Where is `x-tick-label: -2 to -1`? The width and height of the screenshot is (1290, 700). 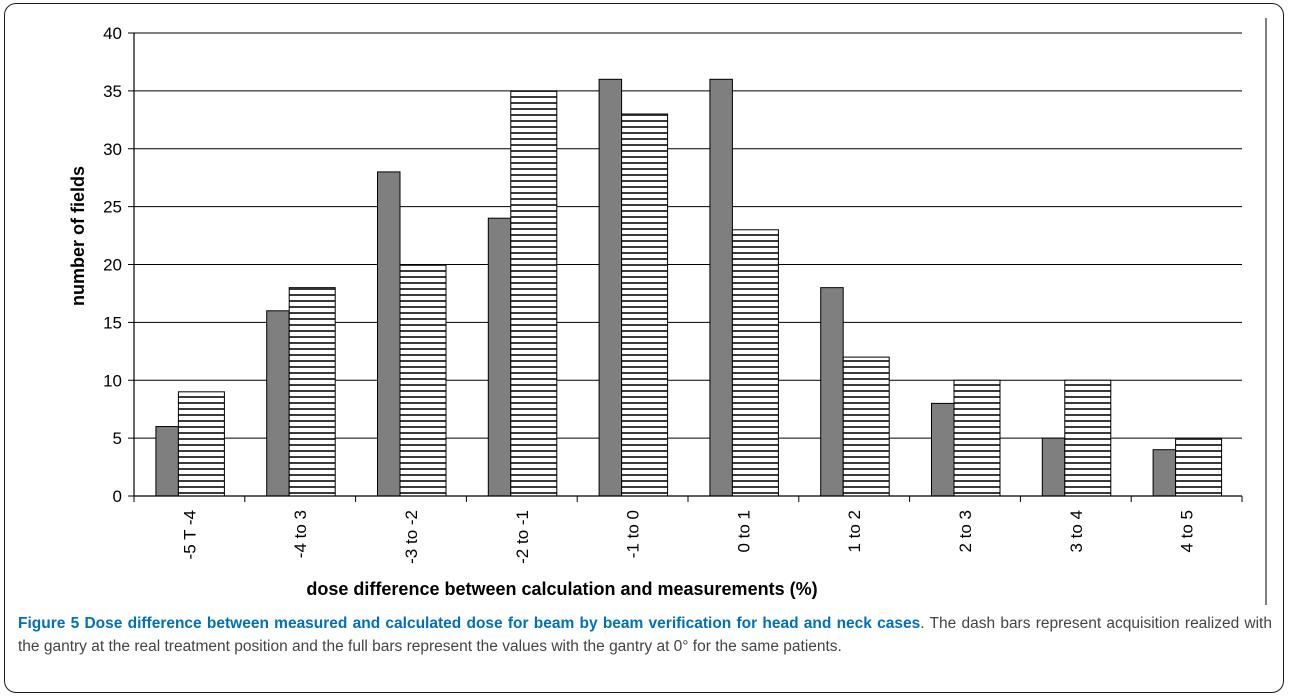 x-tick-label: -2 to -1 is located at coordinates (522, 537).